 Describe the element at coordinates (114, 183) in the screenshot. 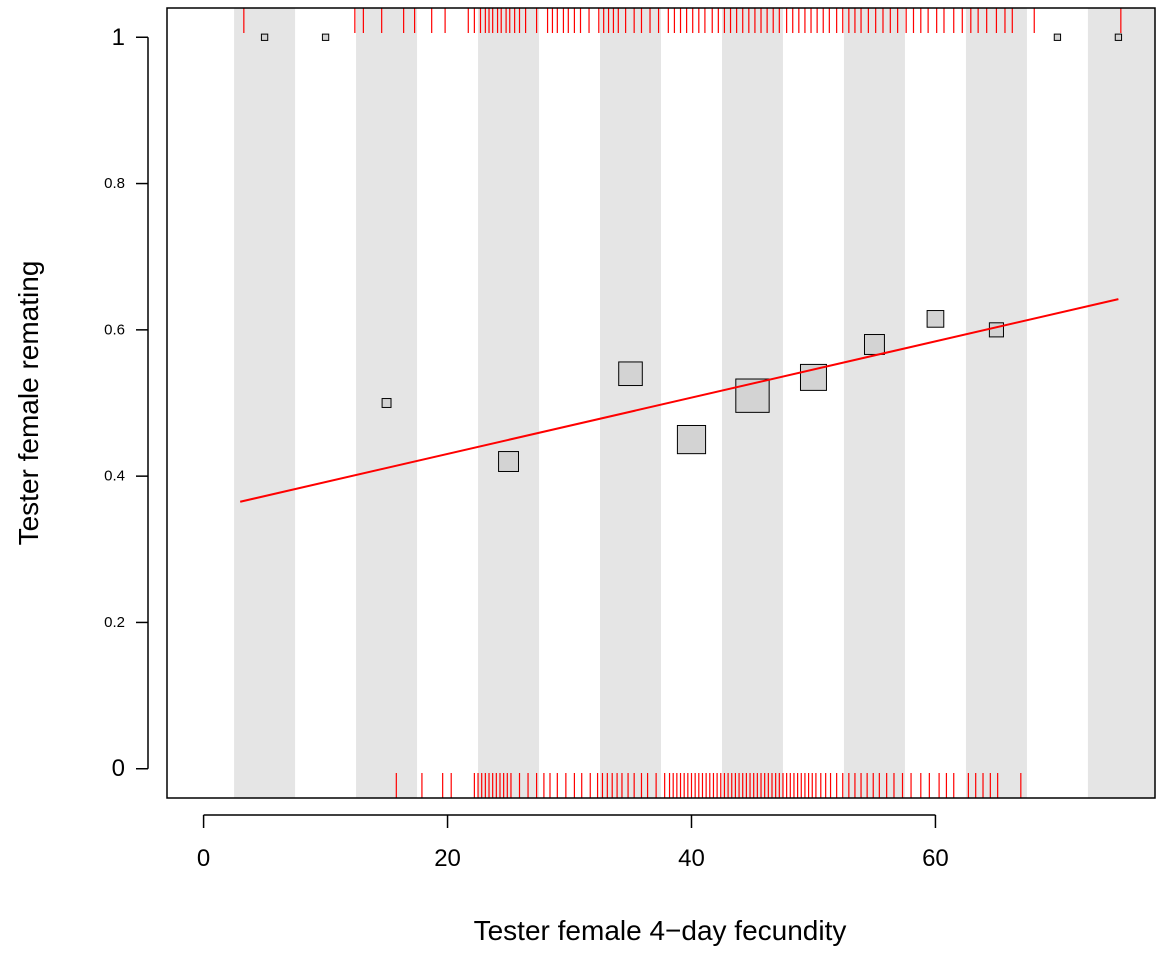

I see `y-tick-label: 0.8` at that location.